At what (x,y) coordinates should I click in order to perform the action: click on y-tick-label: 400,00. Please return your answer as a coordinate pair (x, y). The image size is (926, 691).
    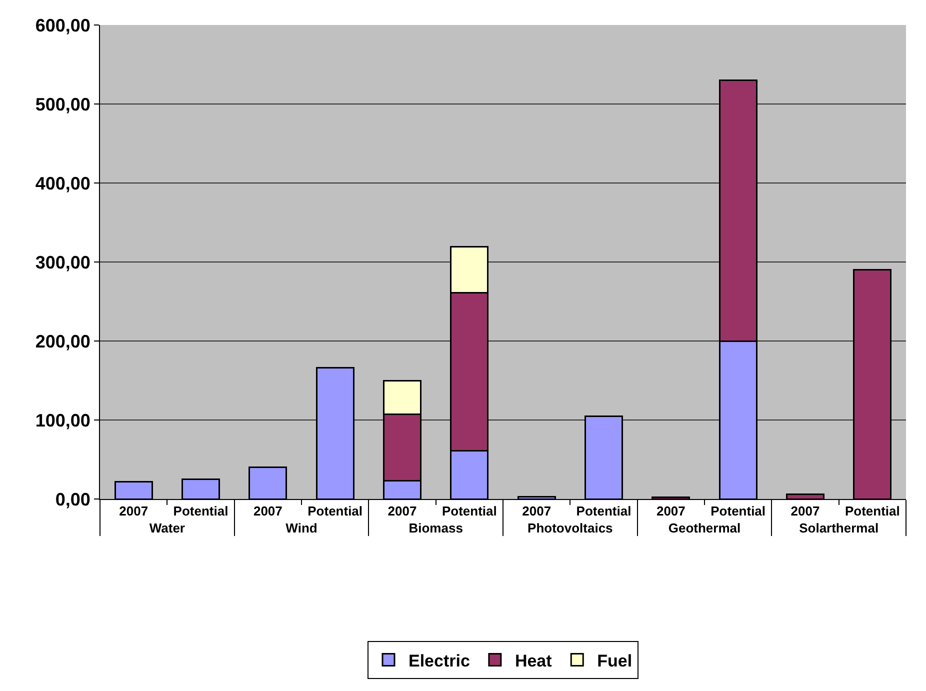
    Looking at the image, I should click on (62, 183).